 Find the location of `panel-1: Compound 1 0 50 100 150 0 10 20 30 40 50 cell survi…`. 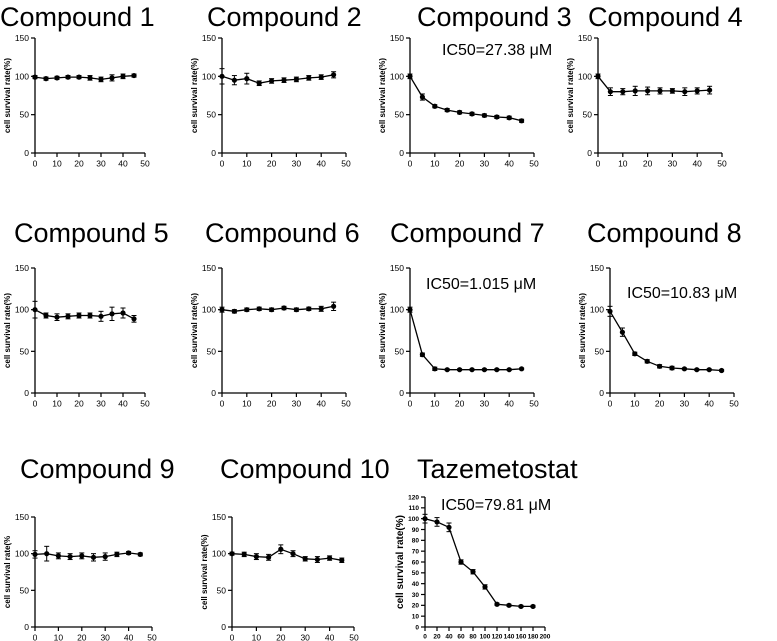

panel-1: Compound 1 0 50 100 150 0 10 20 30 40 50 cell survi… is located at coordinates (77, 85).